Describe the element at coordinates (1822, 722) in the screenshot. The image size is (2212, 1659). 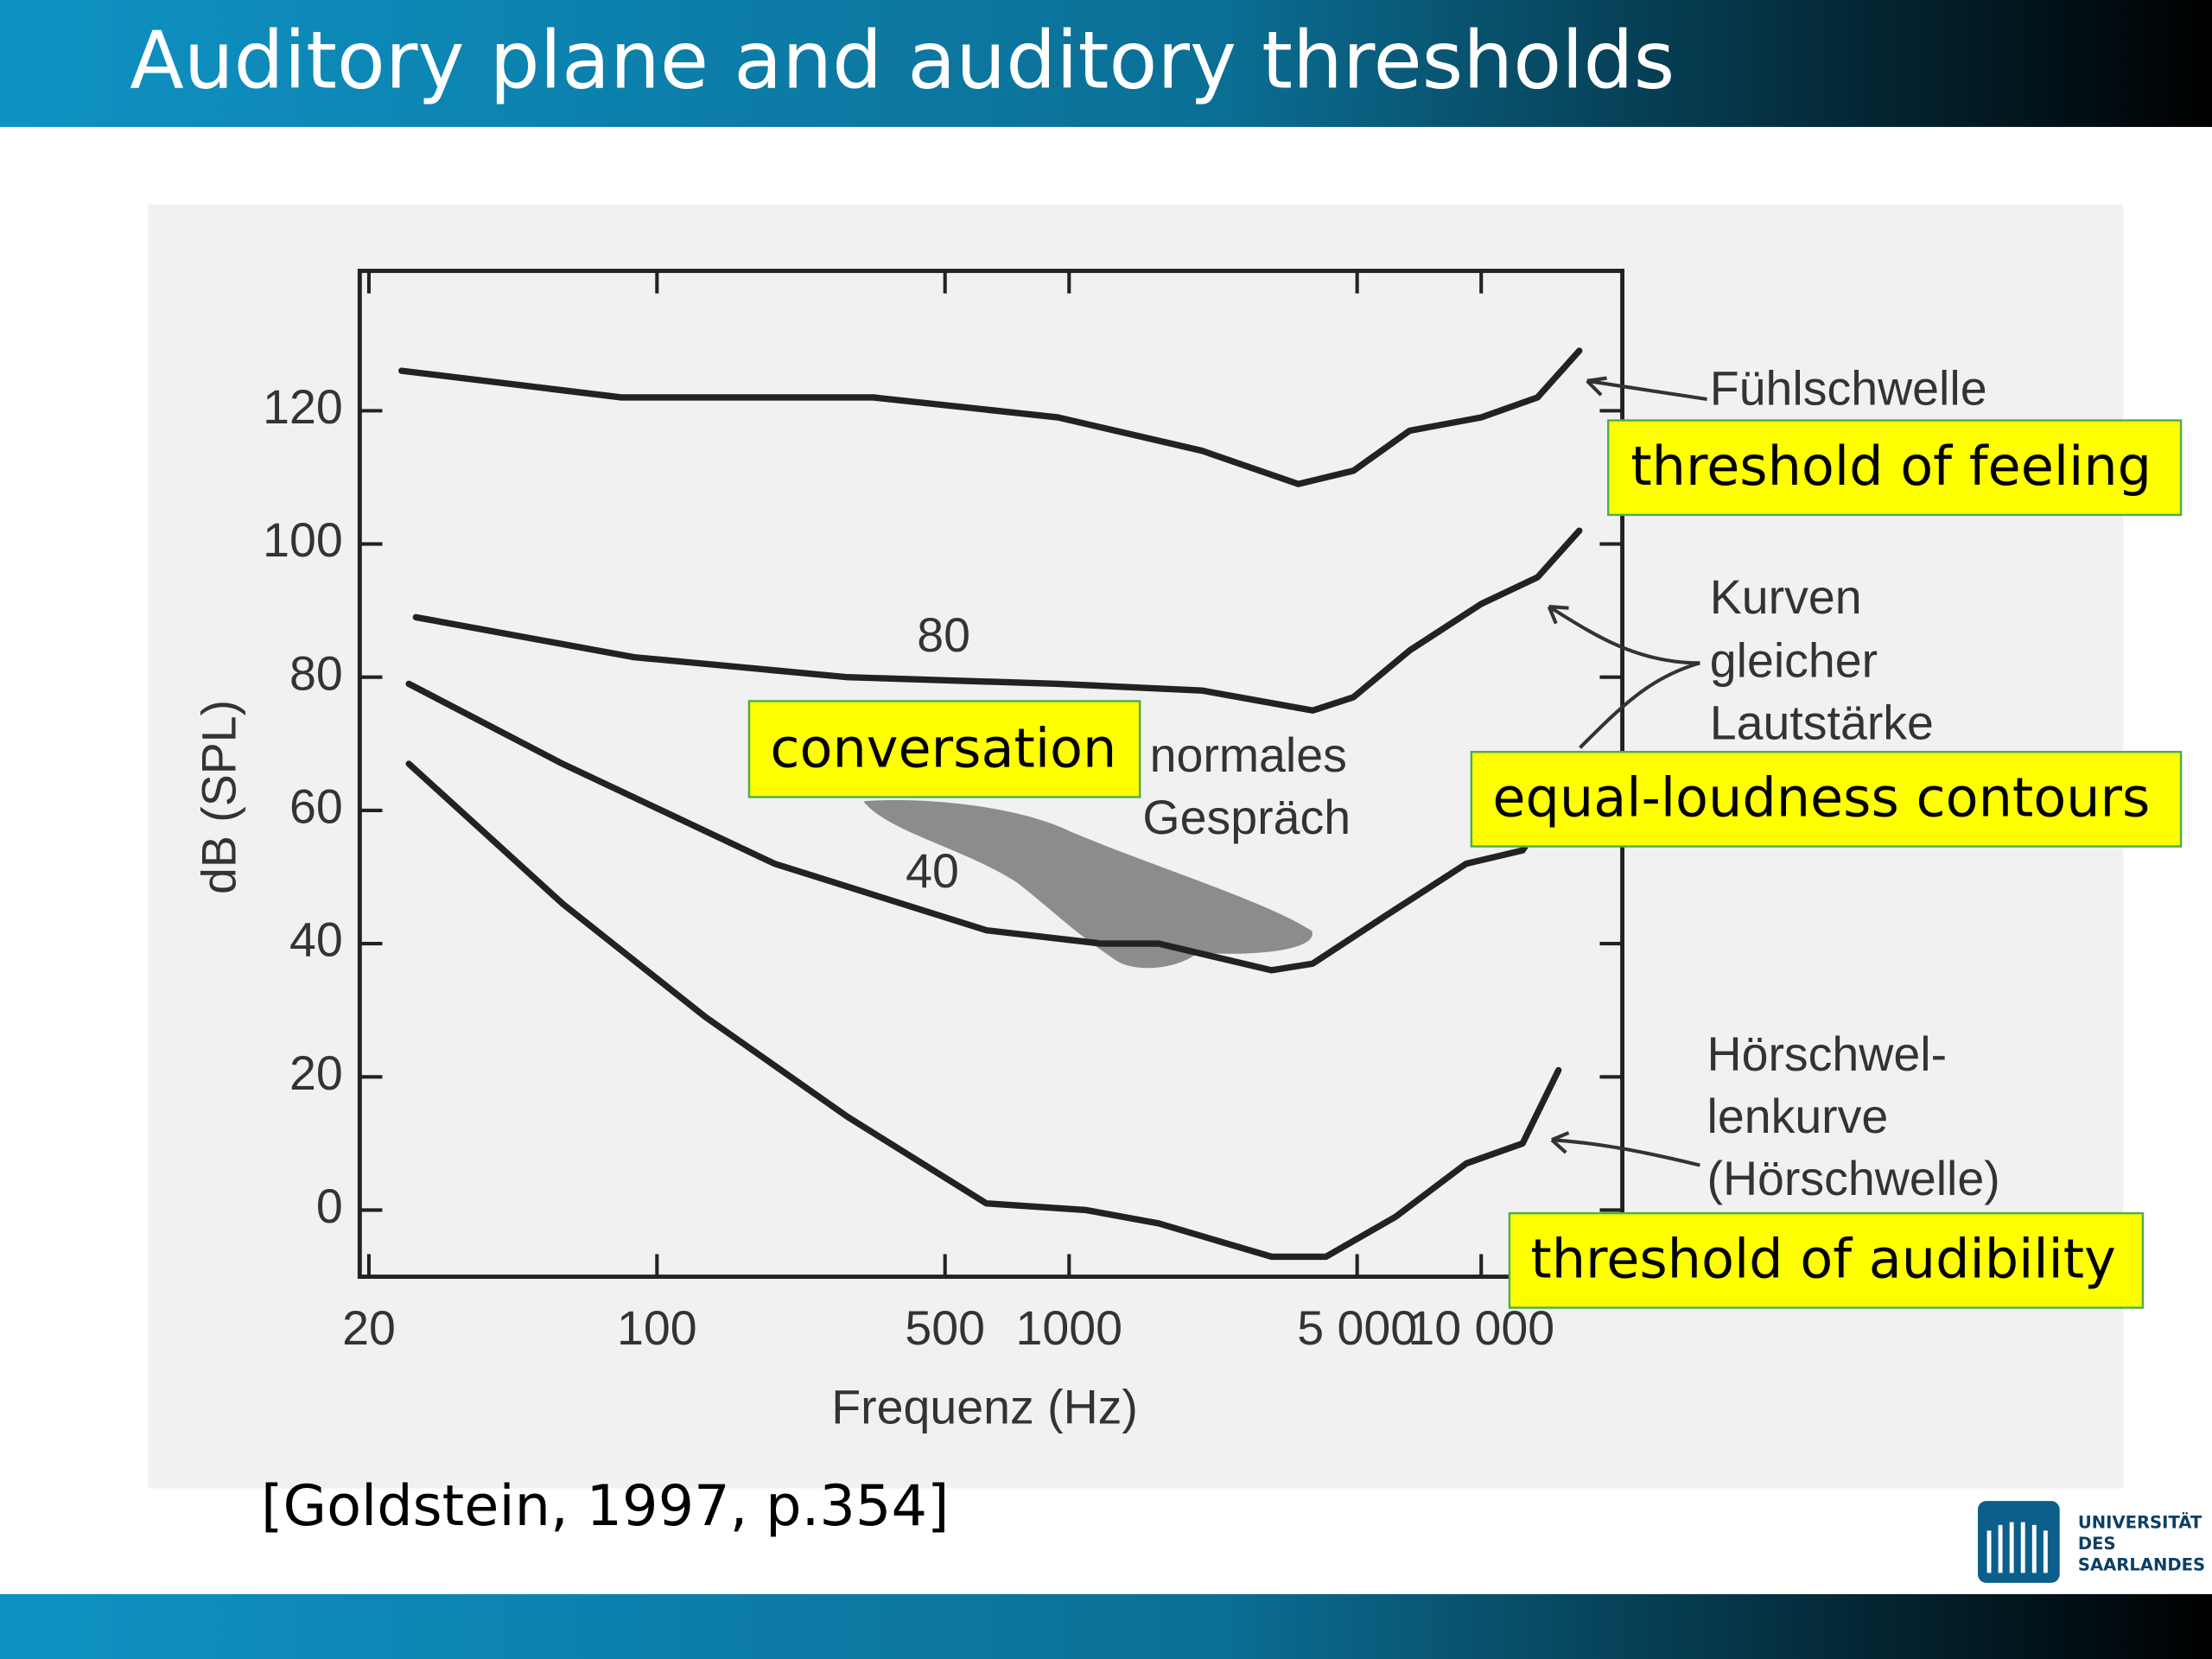
I see `annotation: Lautstärke` at that location.